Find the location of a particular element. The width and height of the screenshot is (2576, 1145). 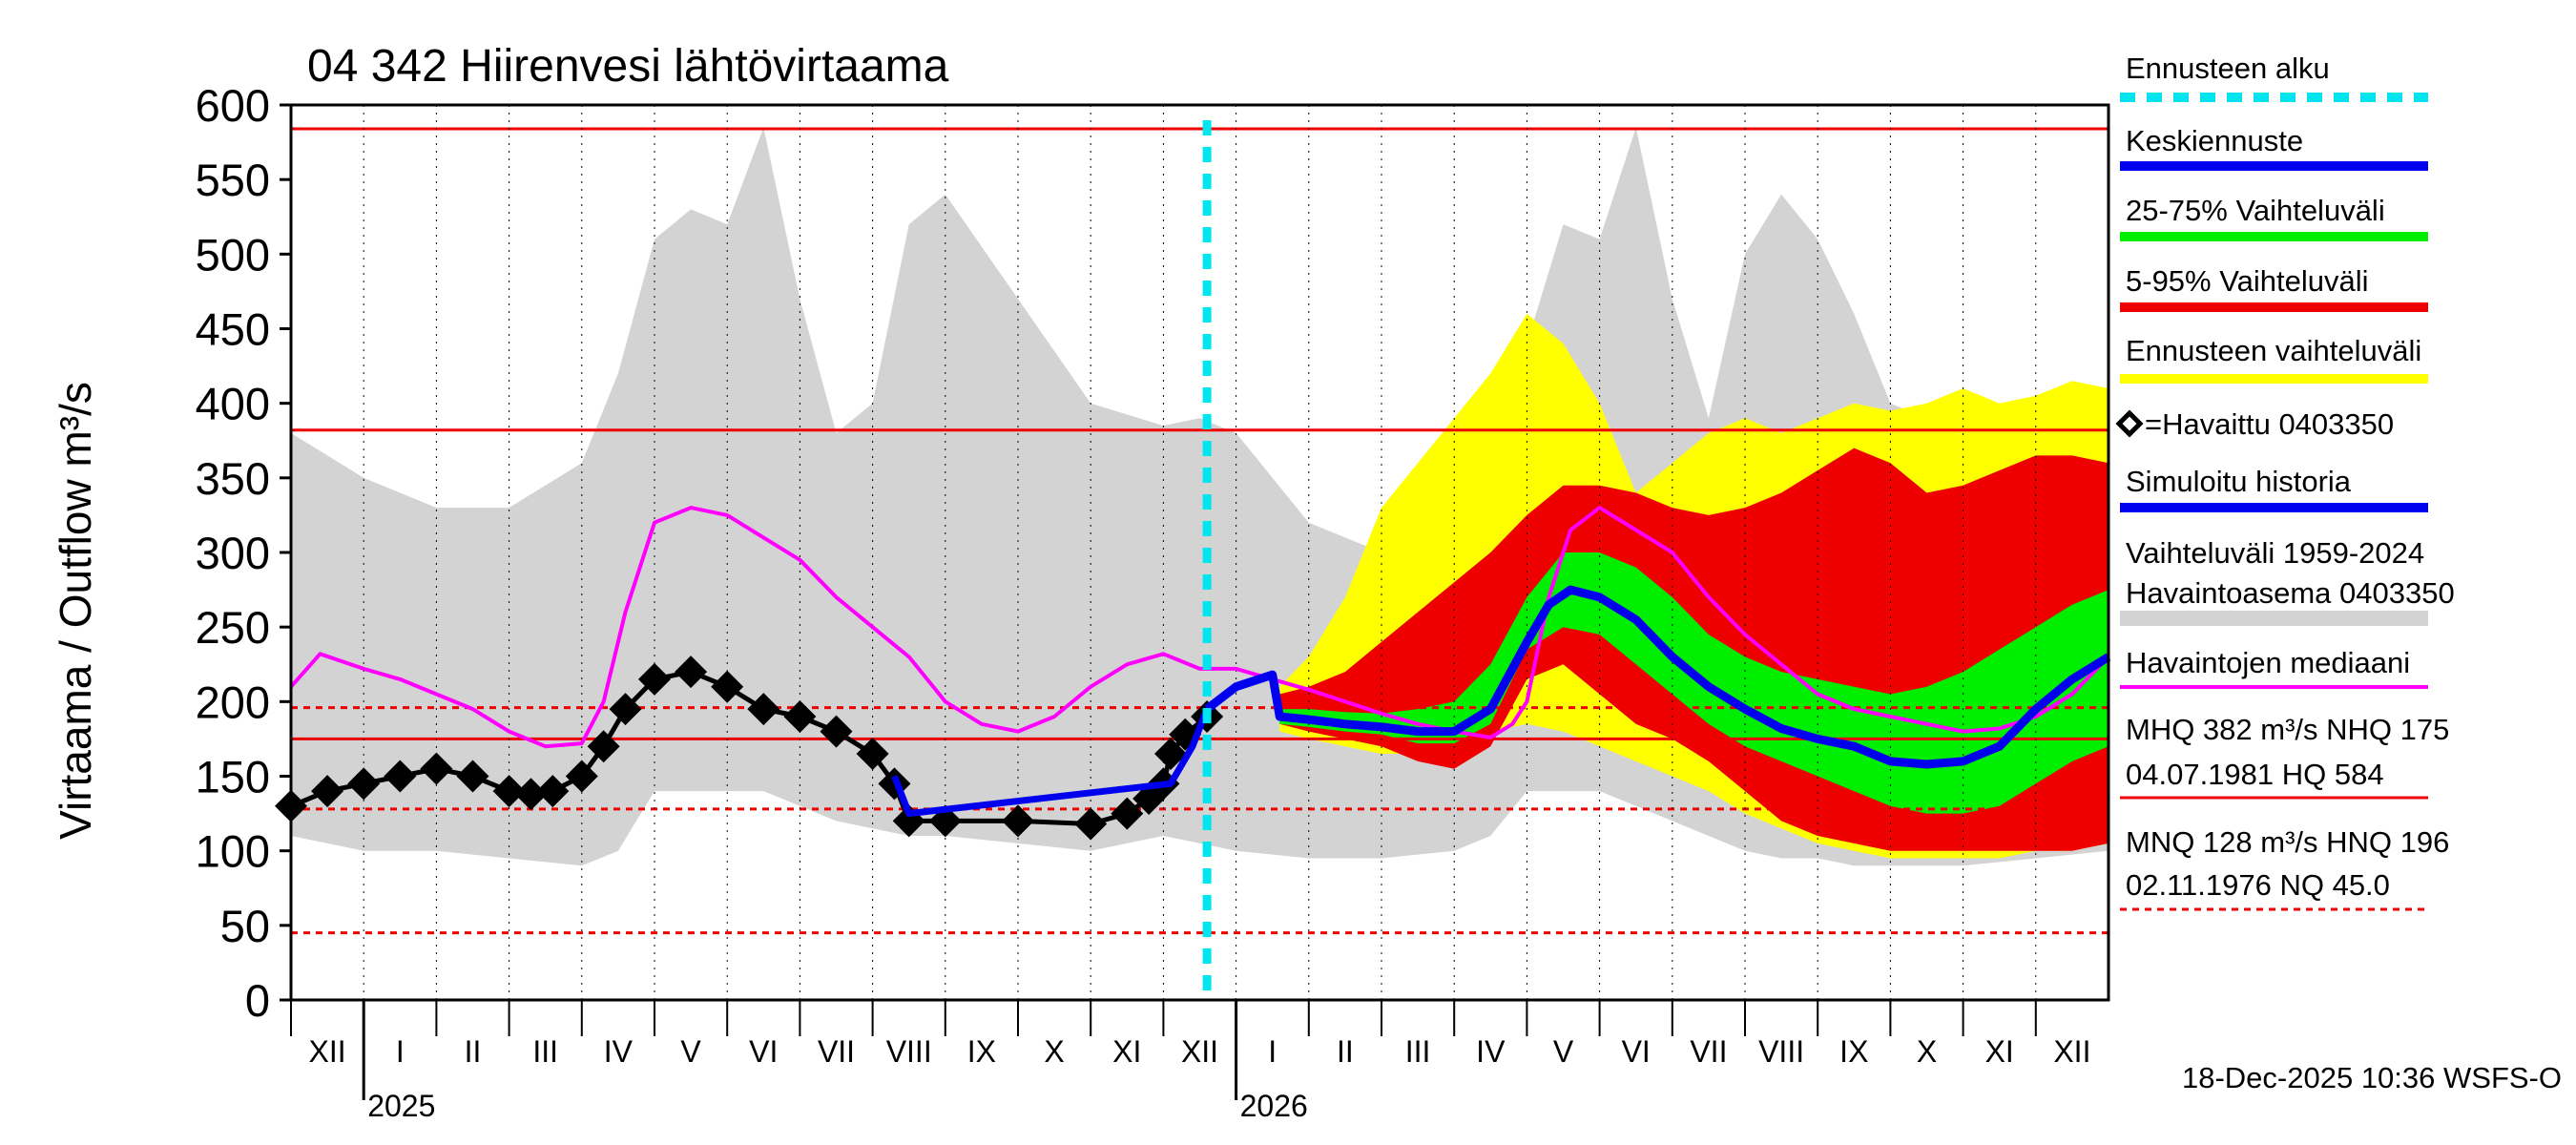

legend-label: Havaintoasema 0403350 is located at coordinates (2290, 593).